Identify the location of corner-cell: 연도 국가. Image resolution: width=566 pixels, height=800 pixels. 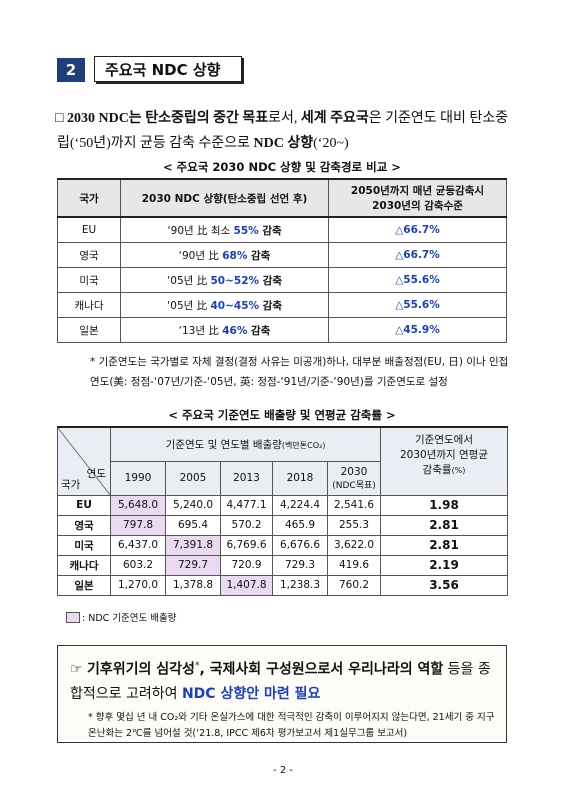
(84, 461).